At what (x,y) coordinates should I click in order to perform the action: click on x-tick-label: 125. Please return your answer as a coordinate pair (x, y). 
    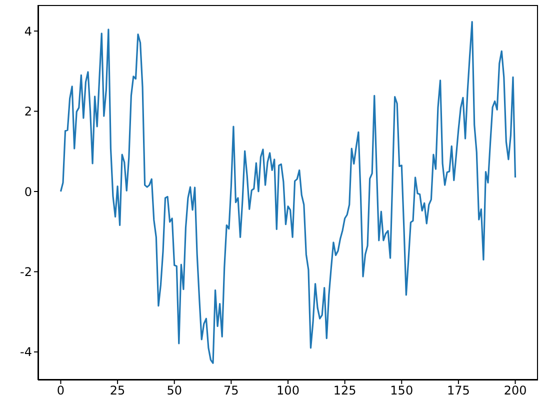
    Looking at the image, I should click on (344, 391).